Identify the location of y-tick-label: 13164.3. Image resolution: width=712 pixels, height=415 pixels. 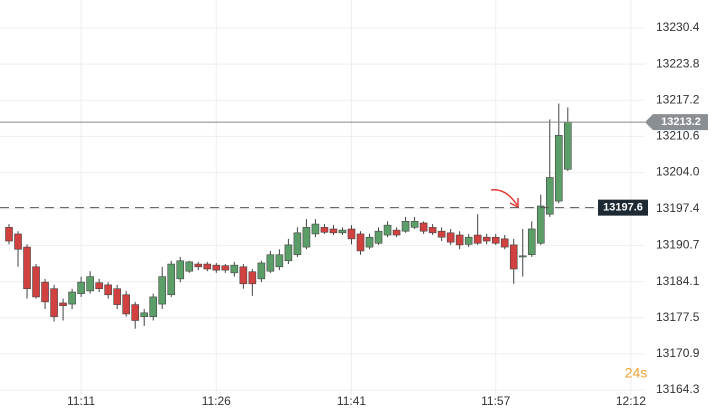
(678, 389).